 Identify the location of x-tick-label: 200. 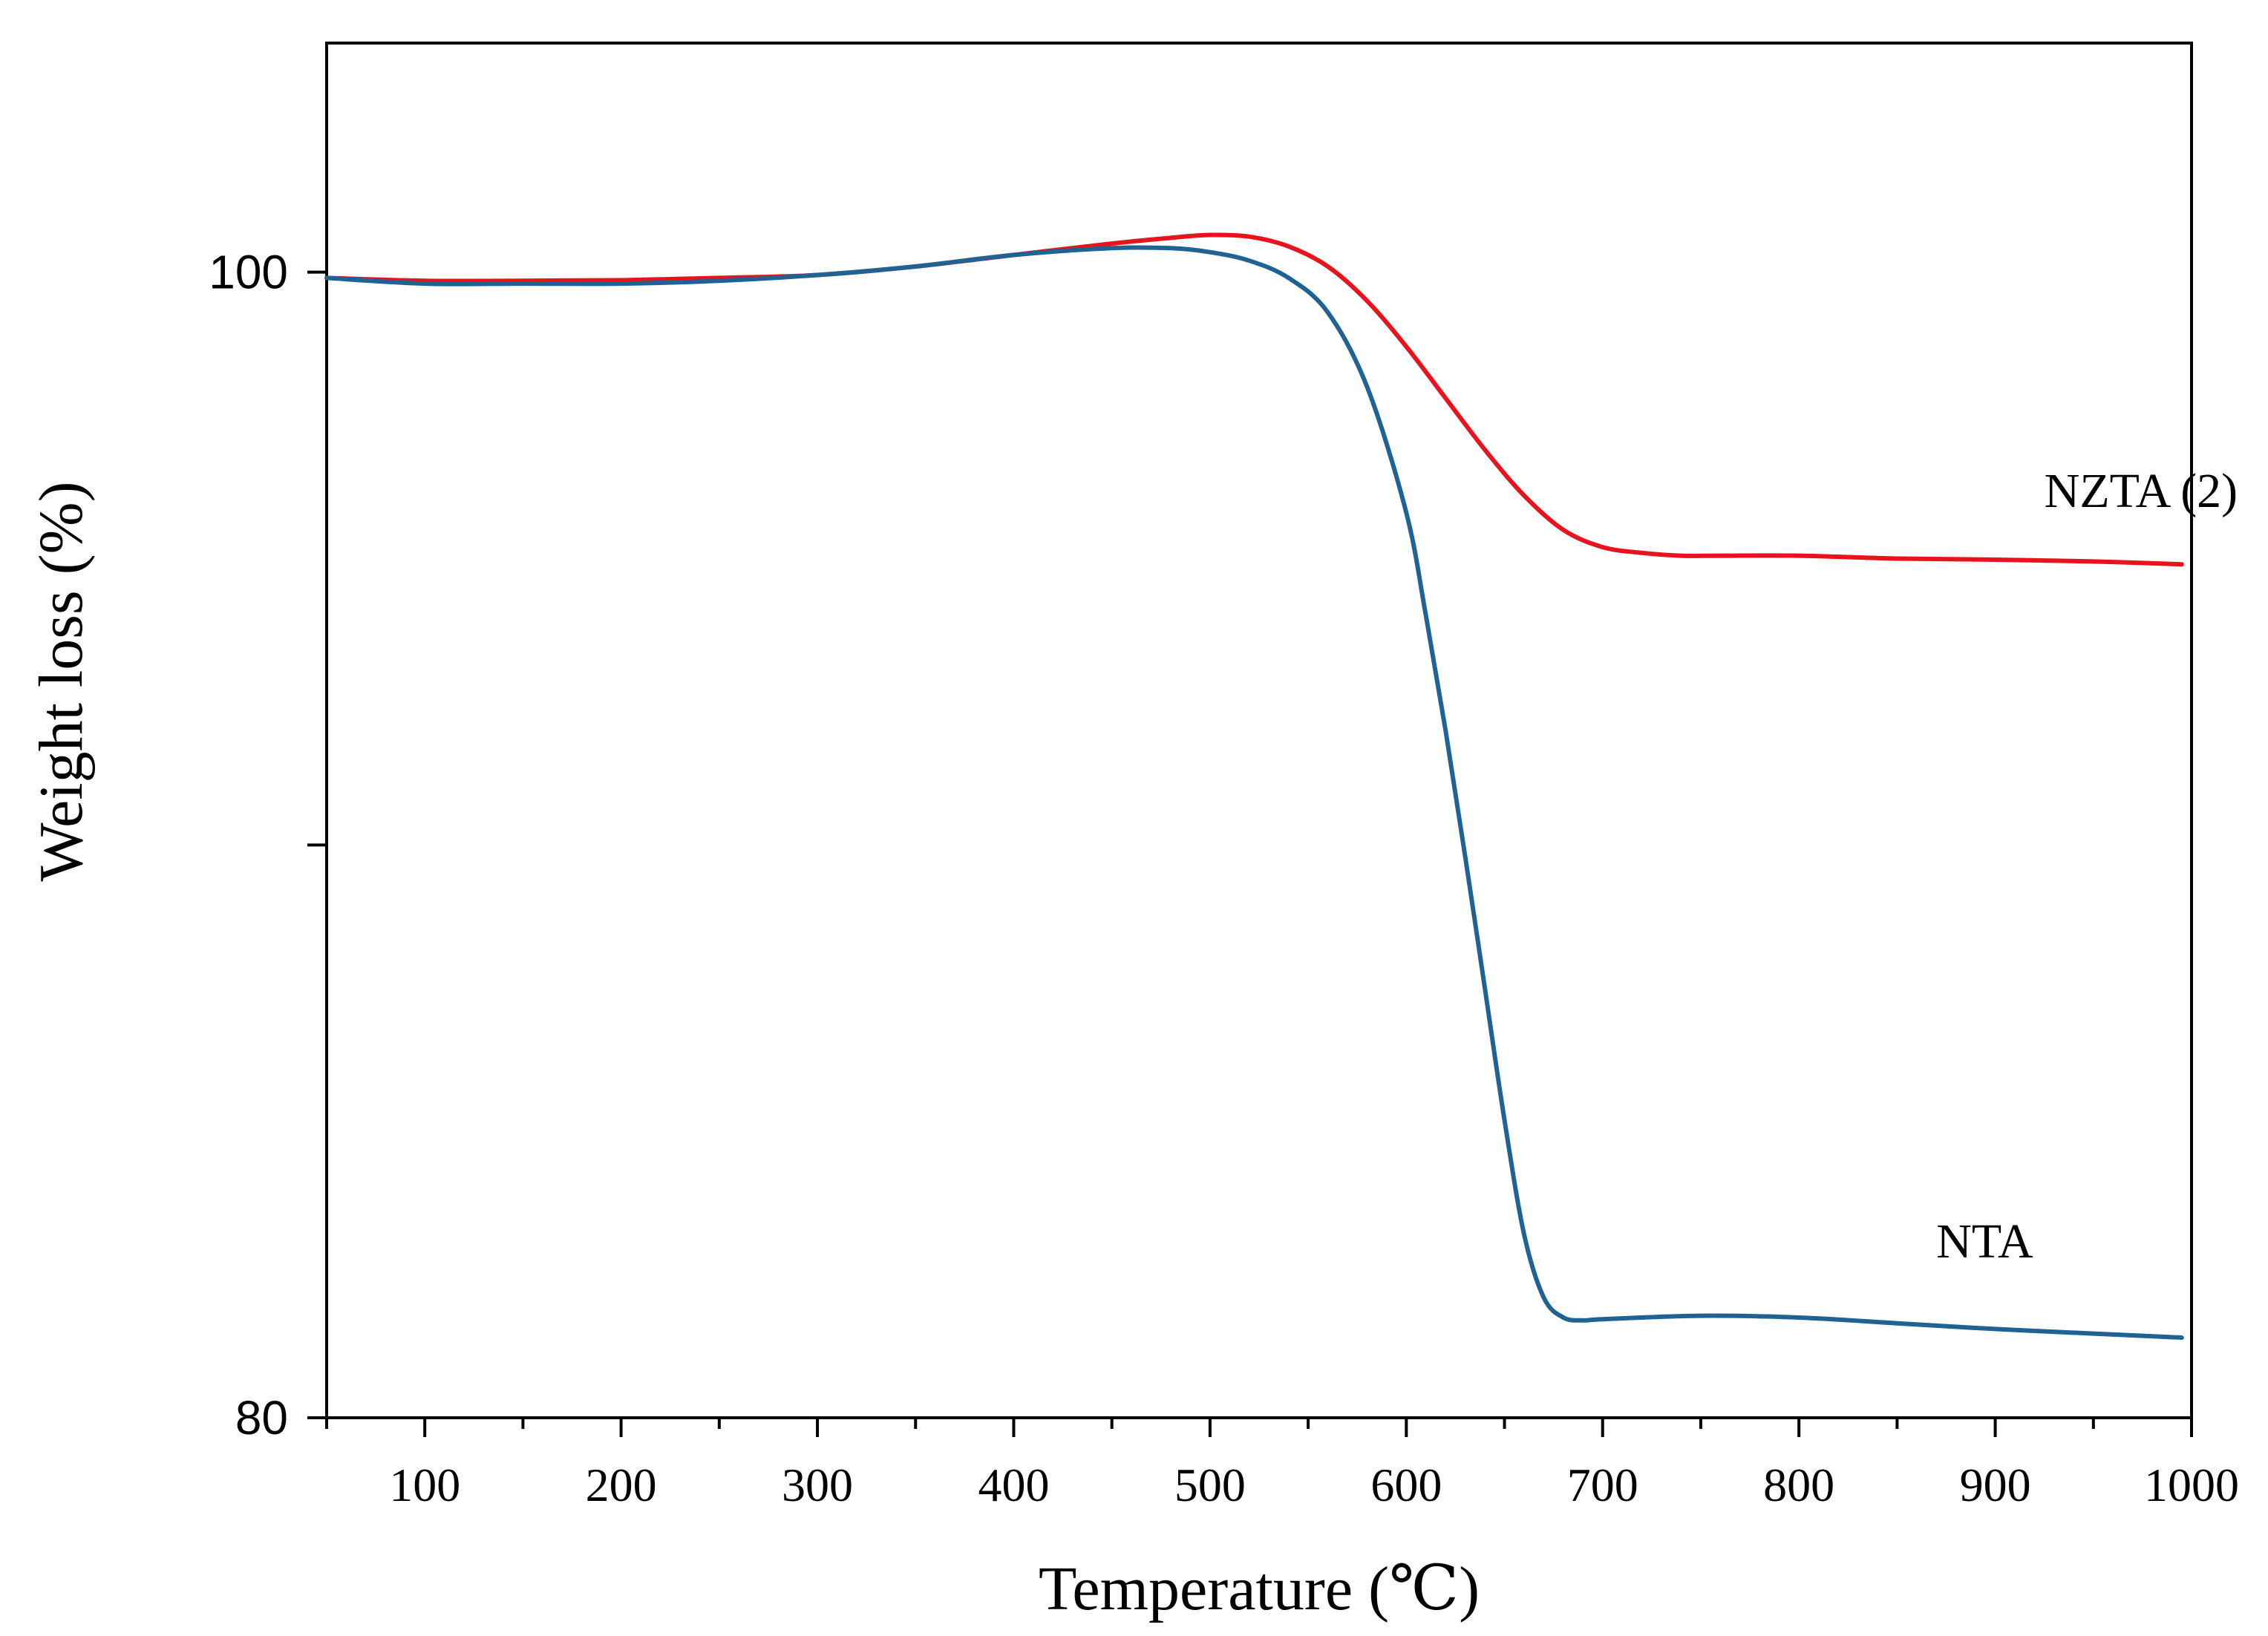
(621, 1485).